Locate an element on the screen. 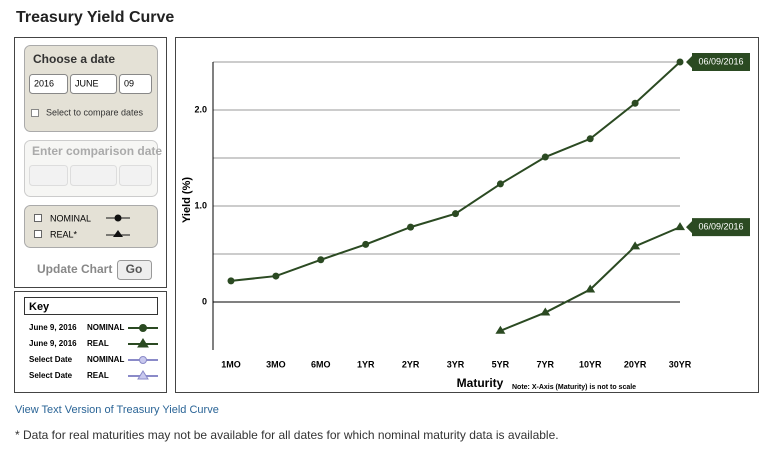  x-tick-label: 7YR is located at coordinates (546, 364).